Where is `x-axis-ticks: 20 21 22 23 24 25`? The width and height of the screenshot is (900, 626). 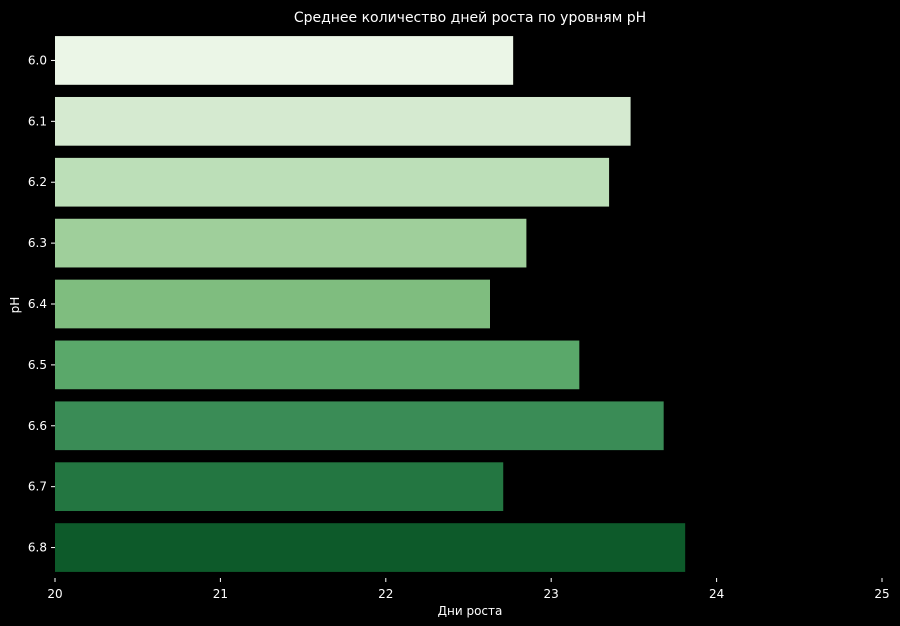 x-axis-ticks: 20 21 22 23 24 25 is located at coordinates (468, 589).